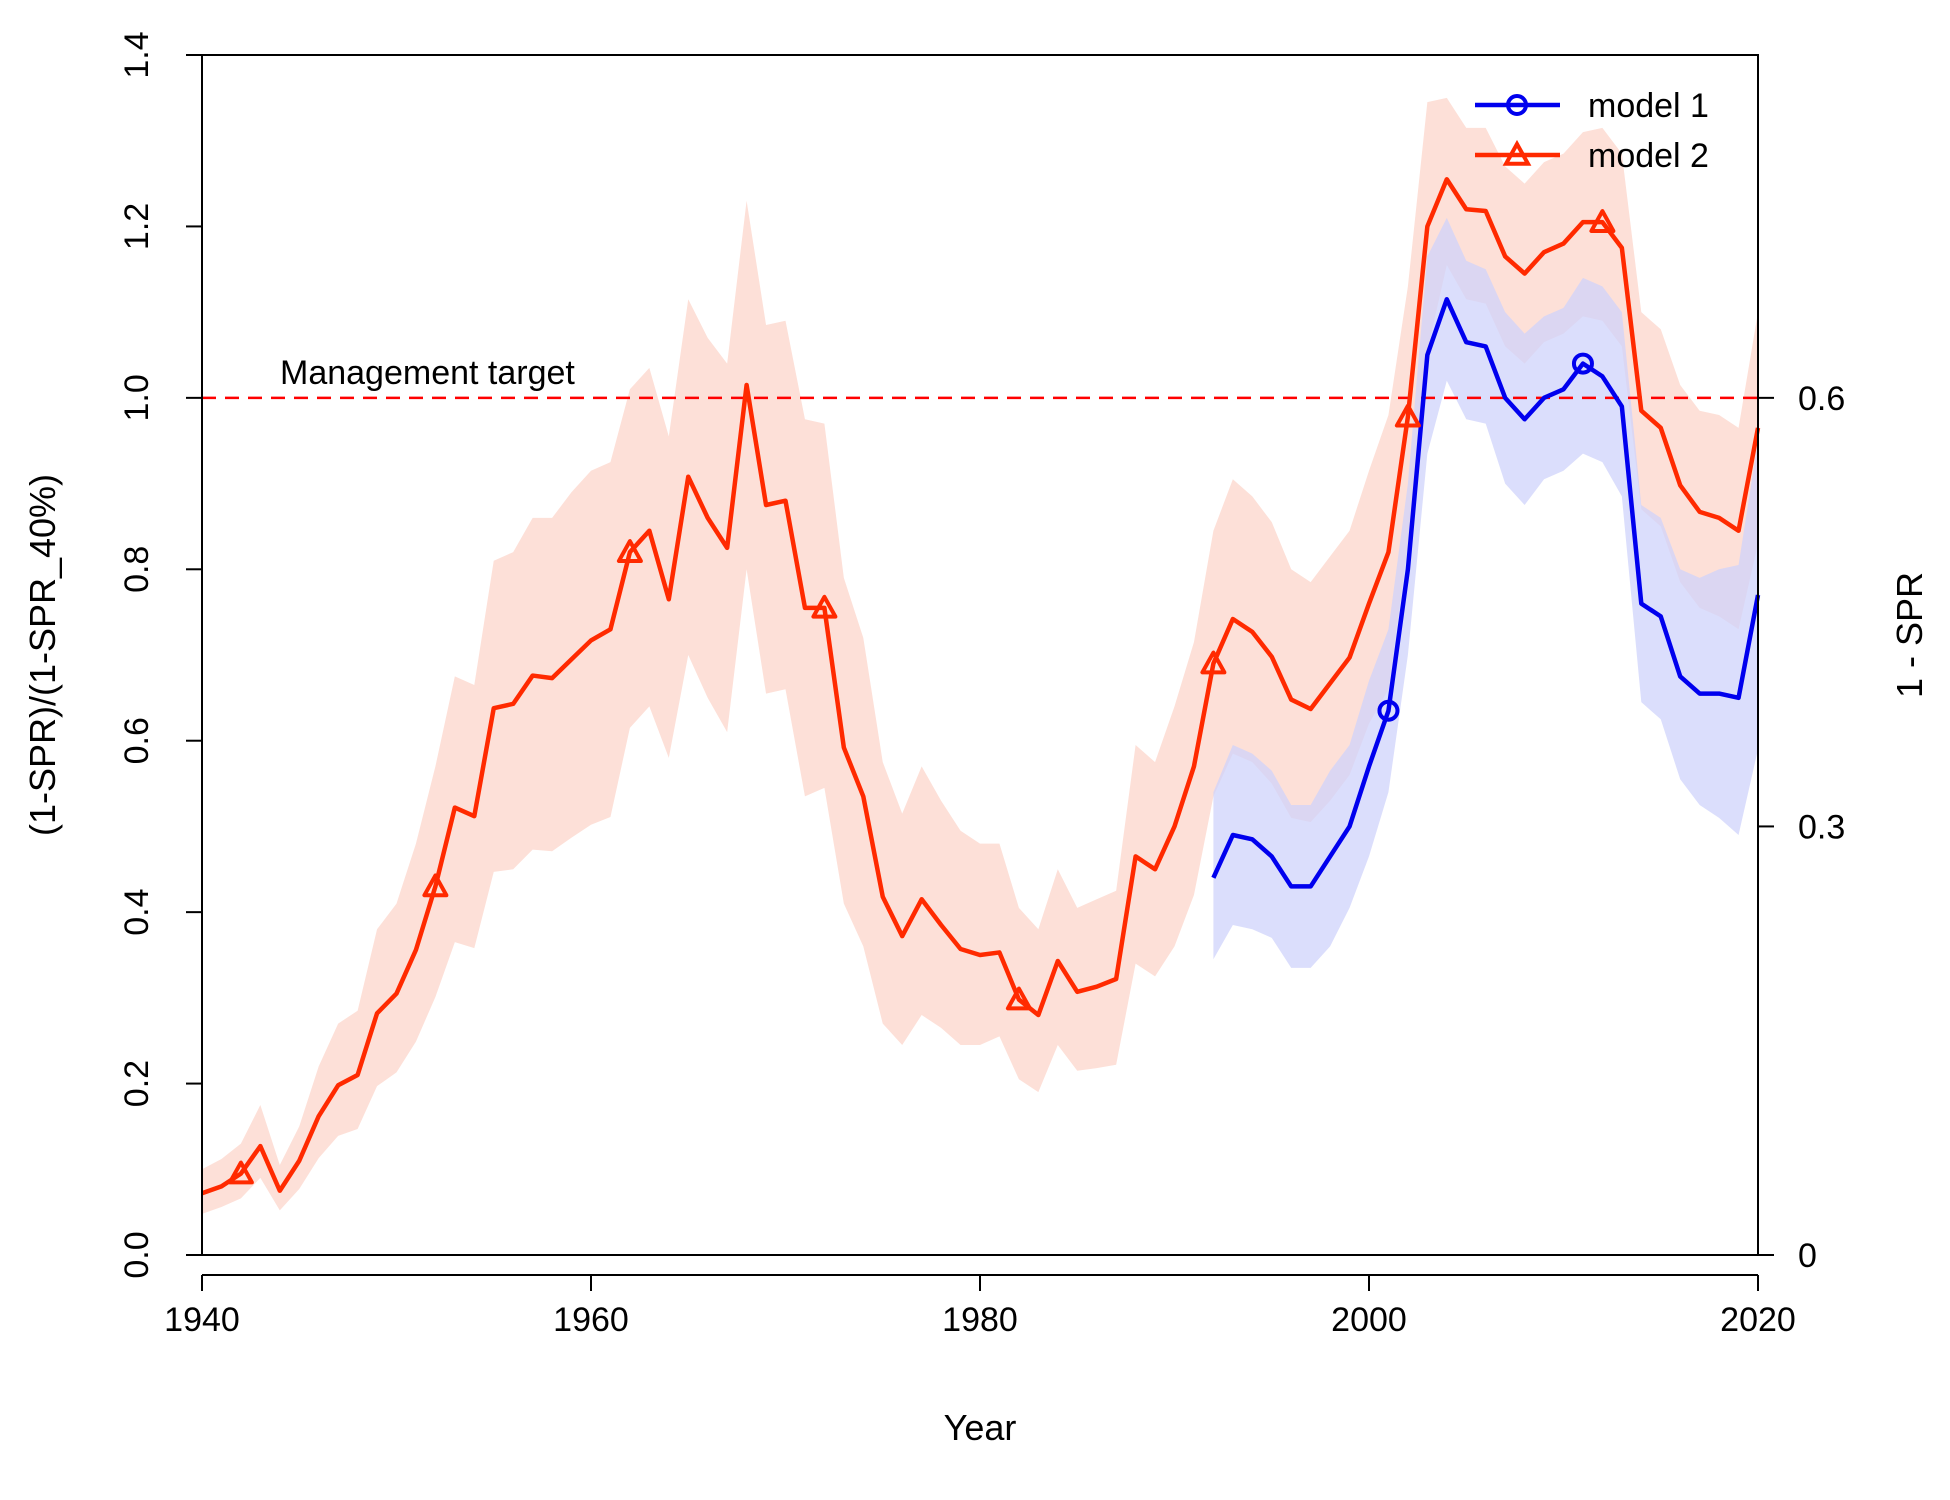 The image size is (1950, 1500). Describe the element at coordinates (137, 740) in the screenshot. I see `y-tick-label: 0.6` at that location.